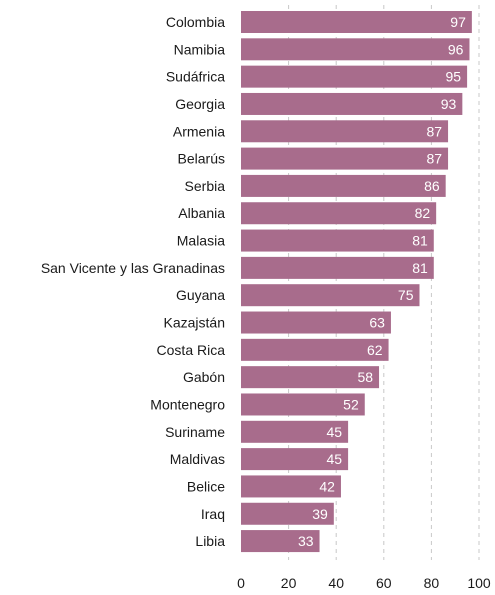  I want to click on data-label: 75, so click(406, 295).